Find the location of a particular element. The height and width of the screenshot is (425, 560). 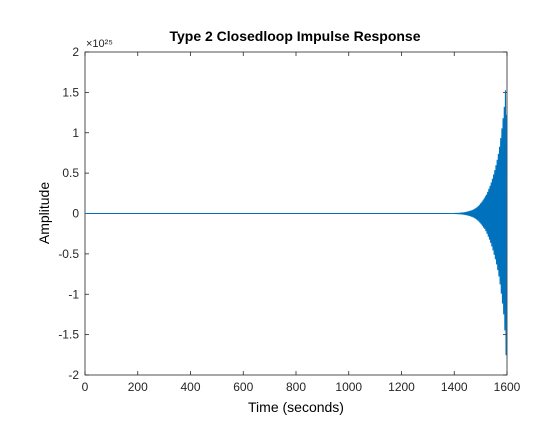

x-tick-label: 1200 is located at coordinates (401, 387).